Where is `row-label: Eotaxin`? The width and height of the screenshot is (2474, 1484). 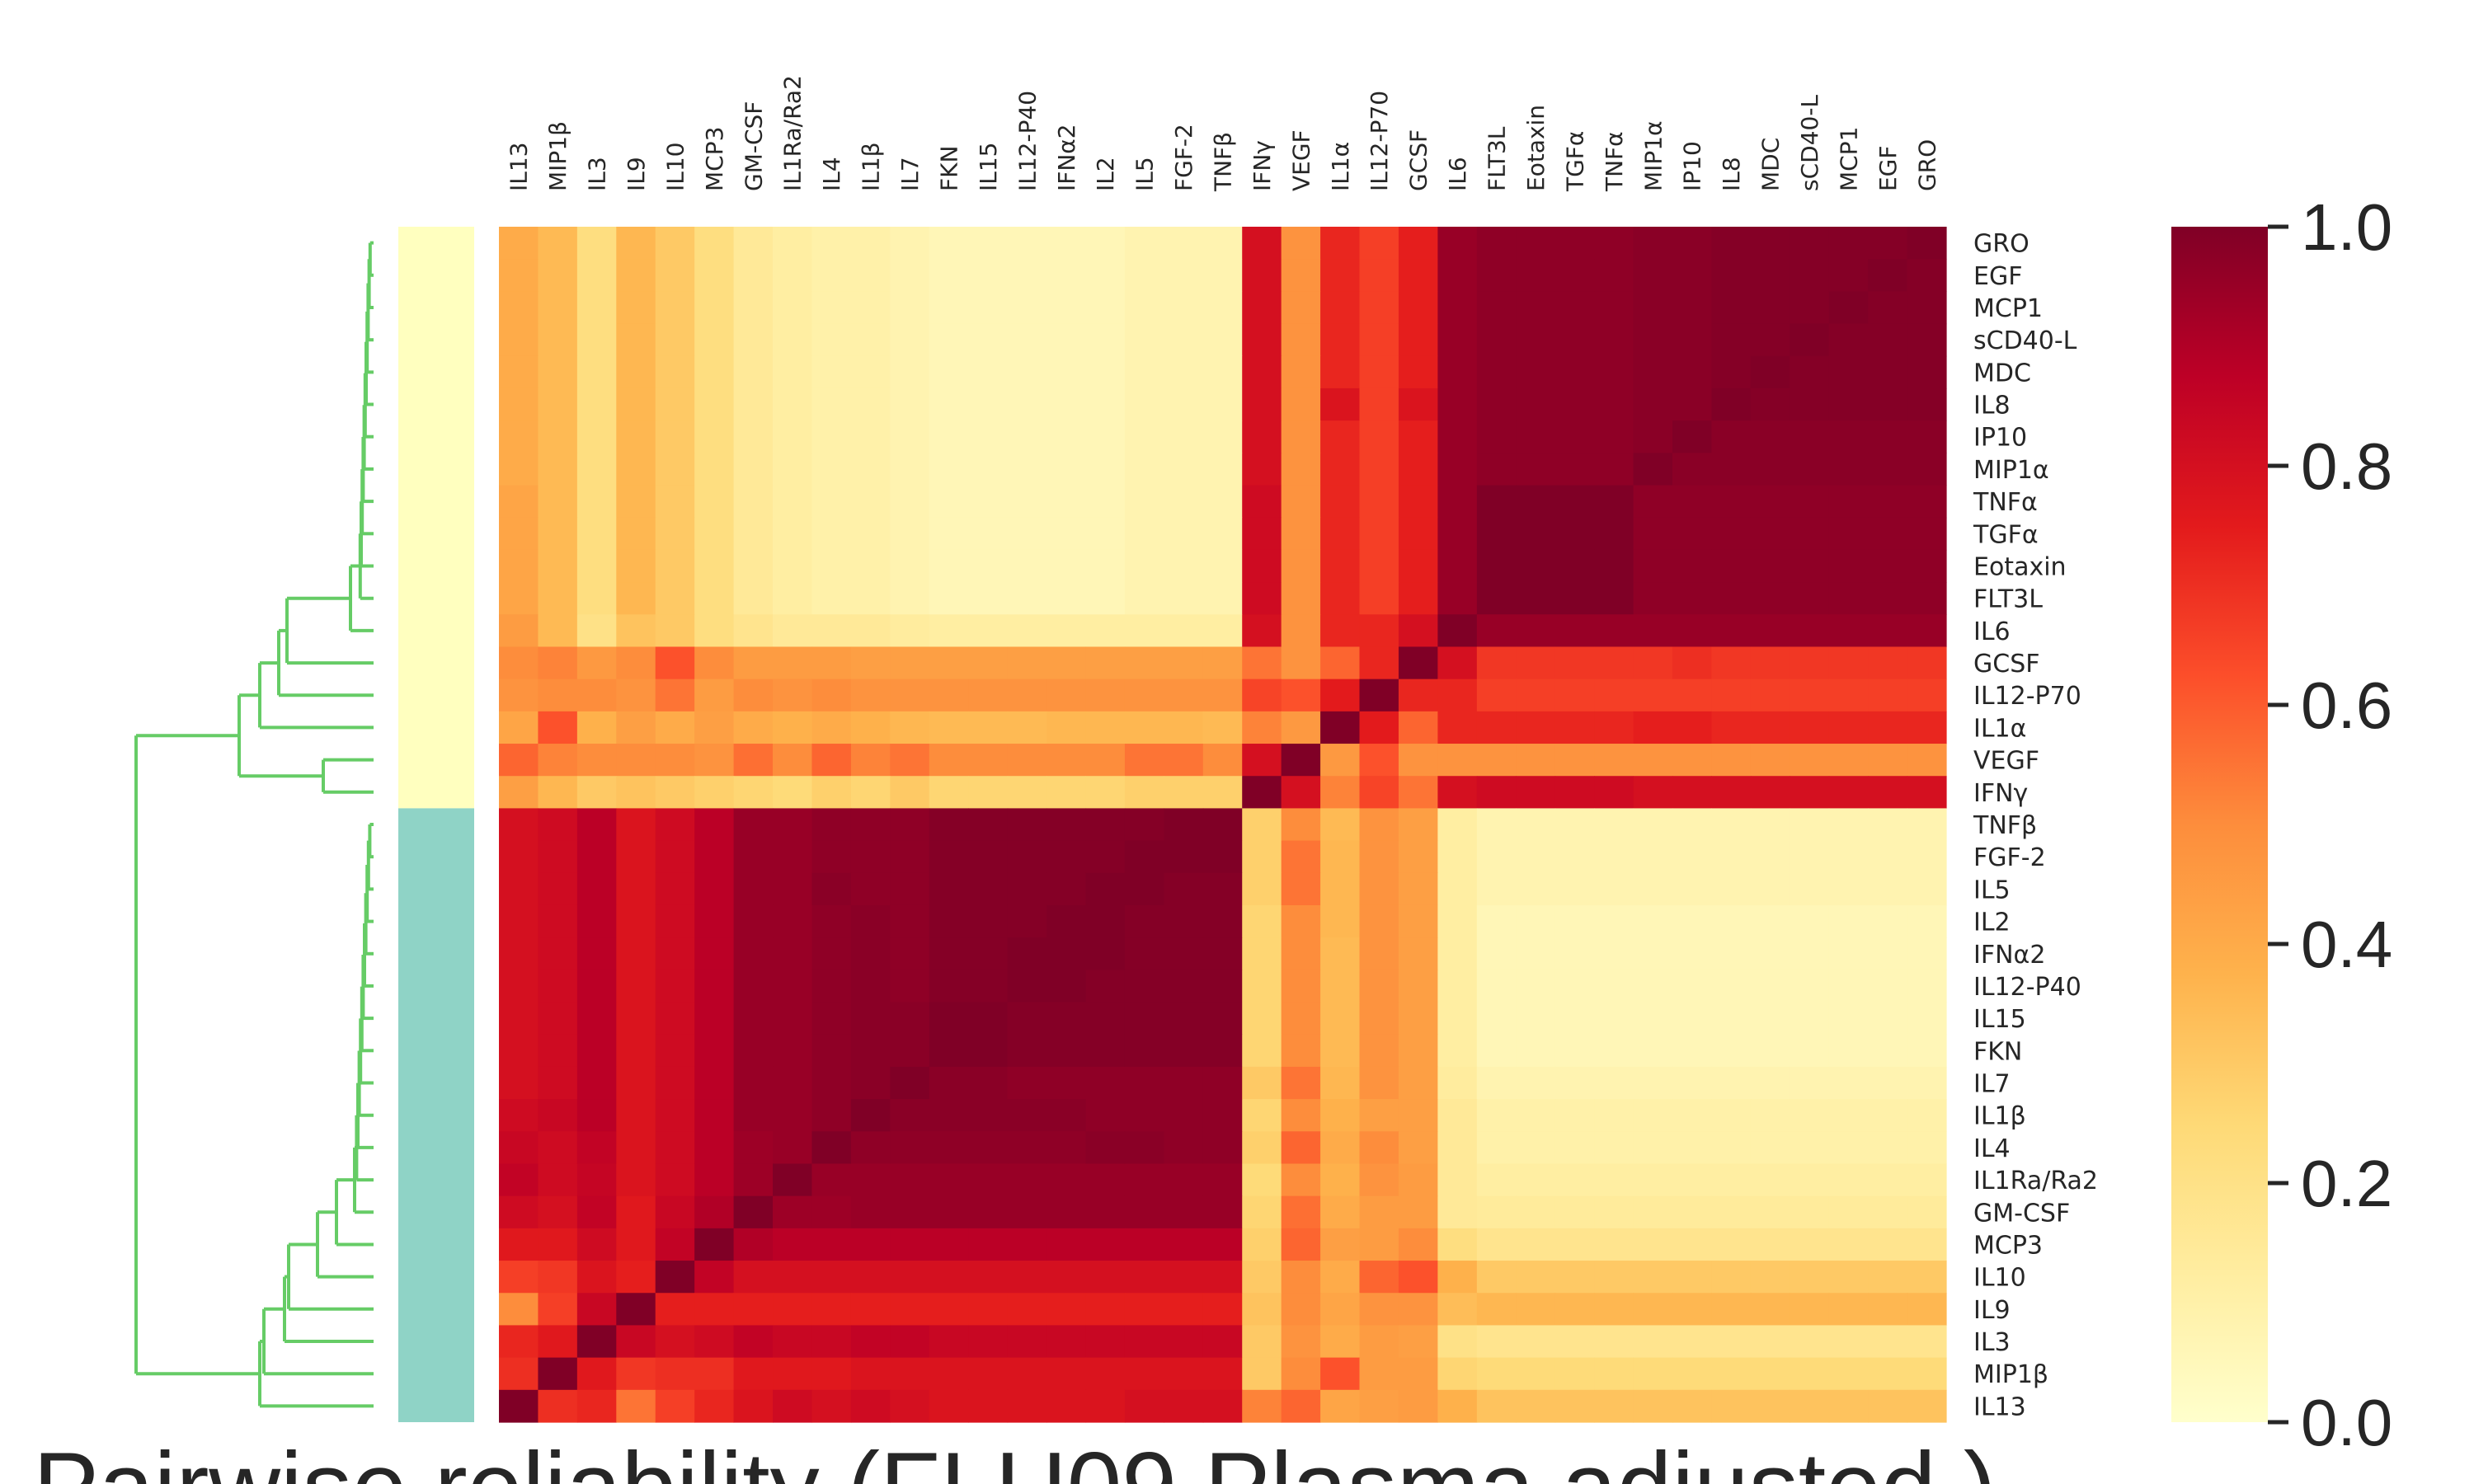
row-label: Eotaxin is located at coordinates (2020, 567).